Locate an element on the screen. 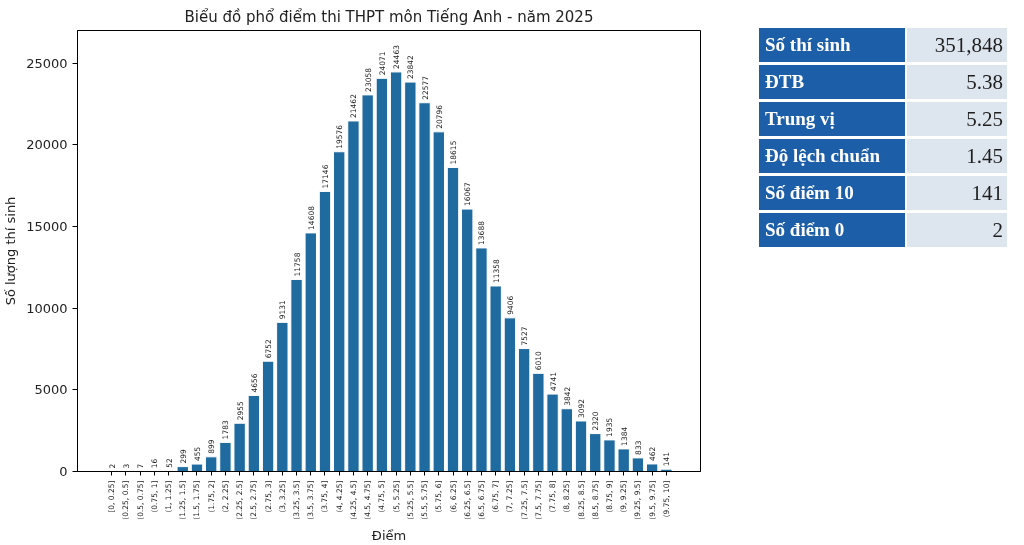 The height and width of the screenshot is (545, 1024). y-tick-label: 0 is located at coordinates (63, 471).